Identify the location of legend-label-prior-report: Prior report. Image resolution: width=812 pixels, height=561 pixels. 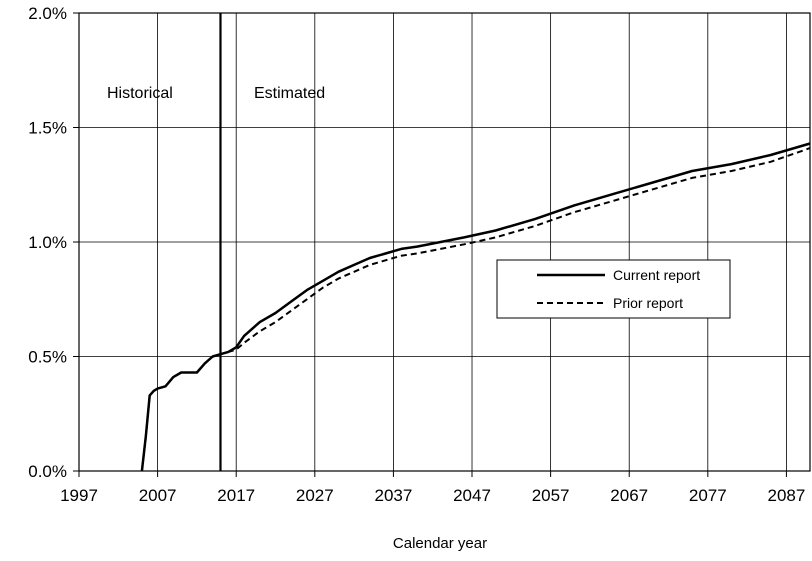
(648, 303).